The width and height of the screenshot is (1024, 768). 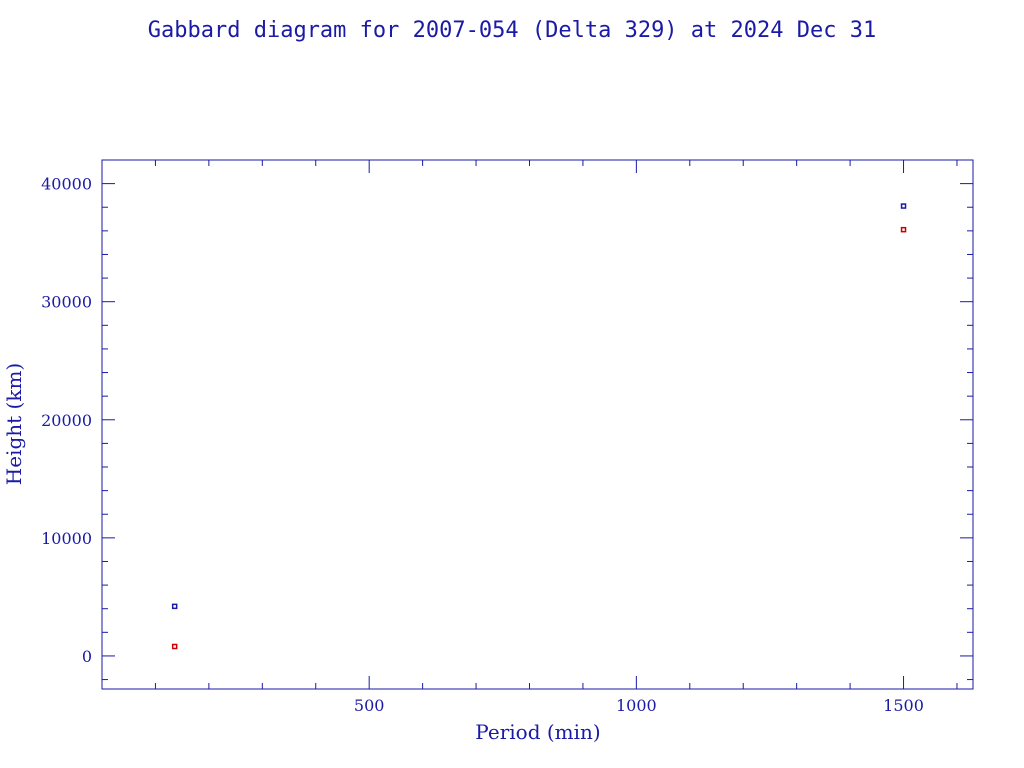 What do you see at coordinates (66, 302) in the screenshot?
I see `y-tick-label: 30000` at bounding box center [66, 302].